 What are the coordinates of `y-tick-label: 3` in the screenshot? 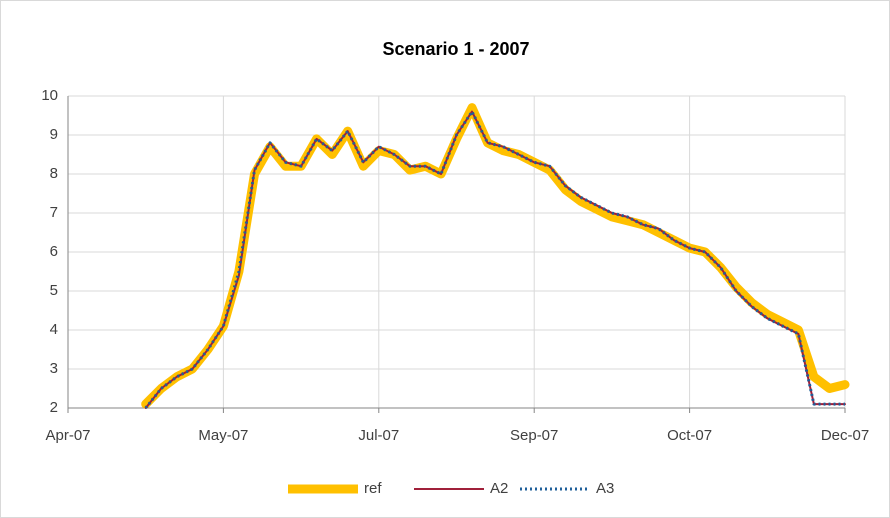 It's located at (54, 368).